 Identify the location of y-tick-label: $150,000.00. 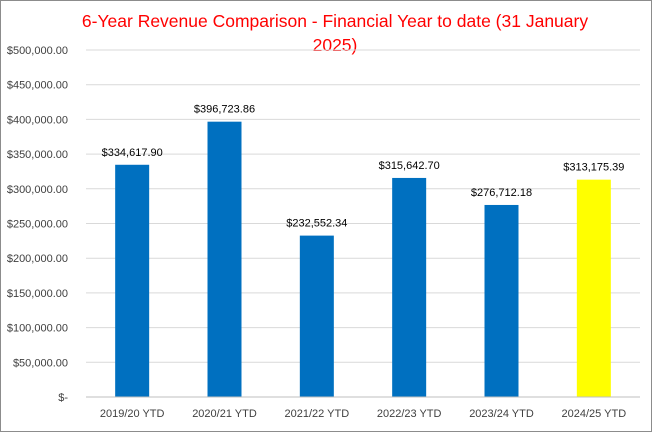
(37, 294).